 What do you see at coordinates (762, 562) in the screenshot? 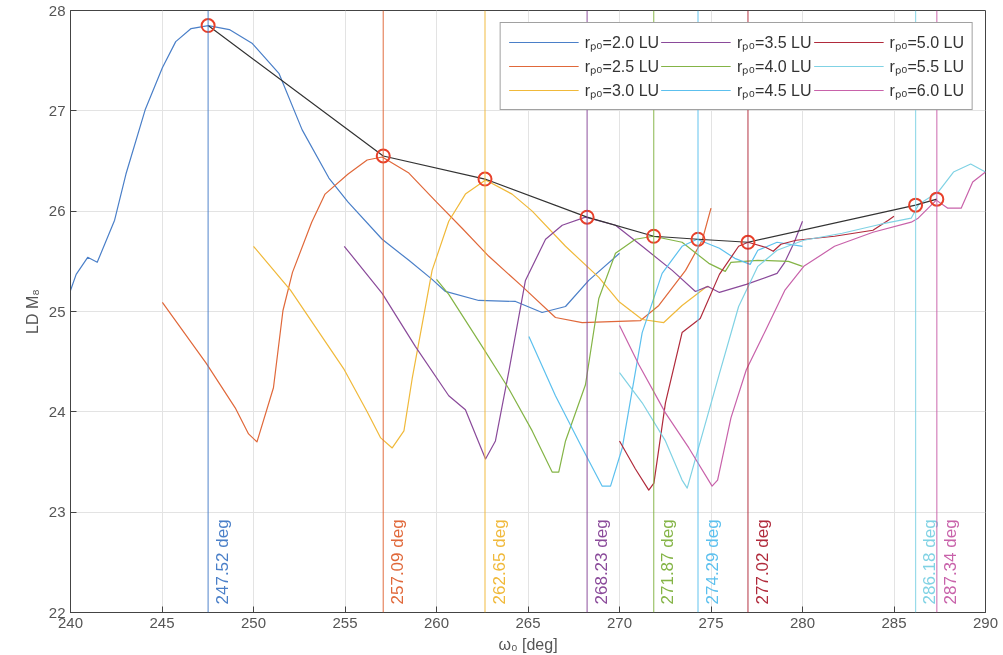
I see `ref-line-label: 277.02 deg` at bounding box center [762, 562].